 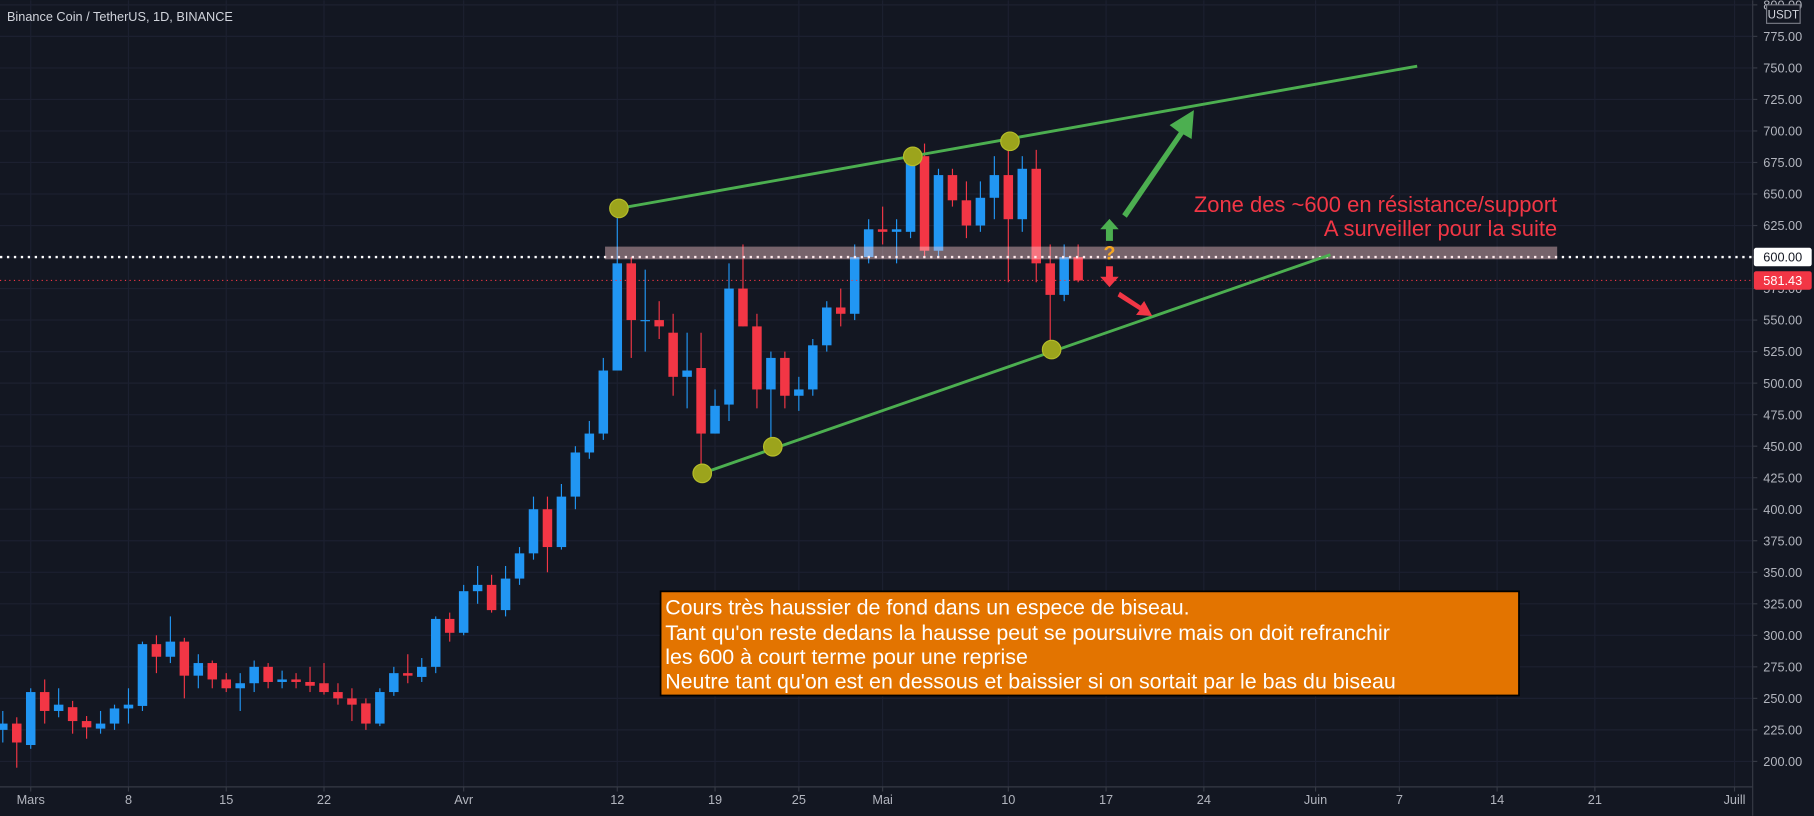 I want to click on y-tick-label: 325.00, so click(x=1782, y=603).